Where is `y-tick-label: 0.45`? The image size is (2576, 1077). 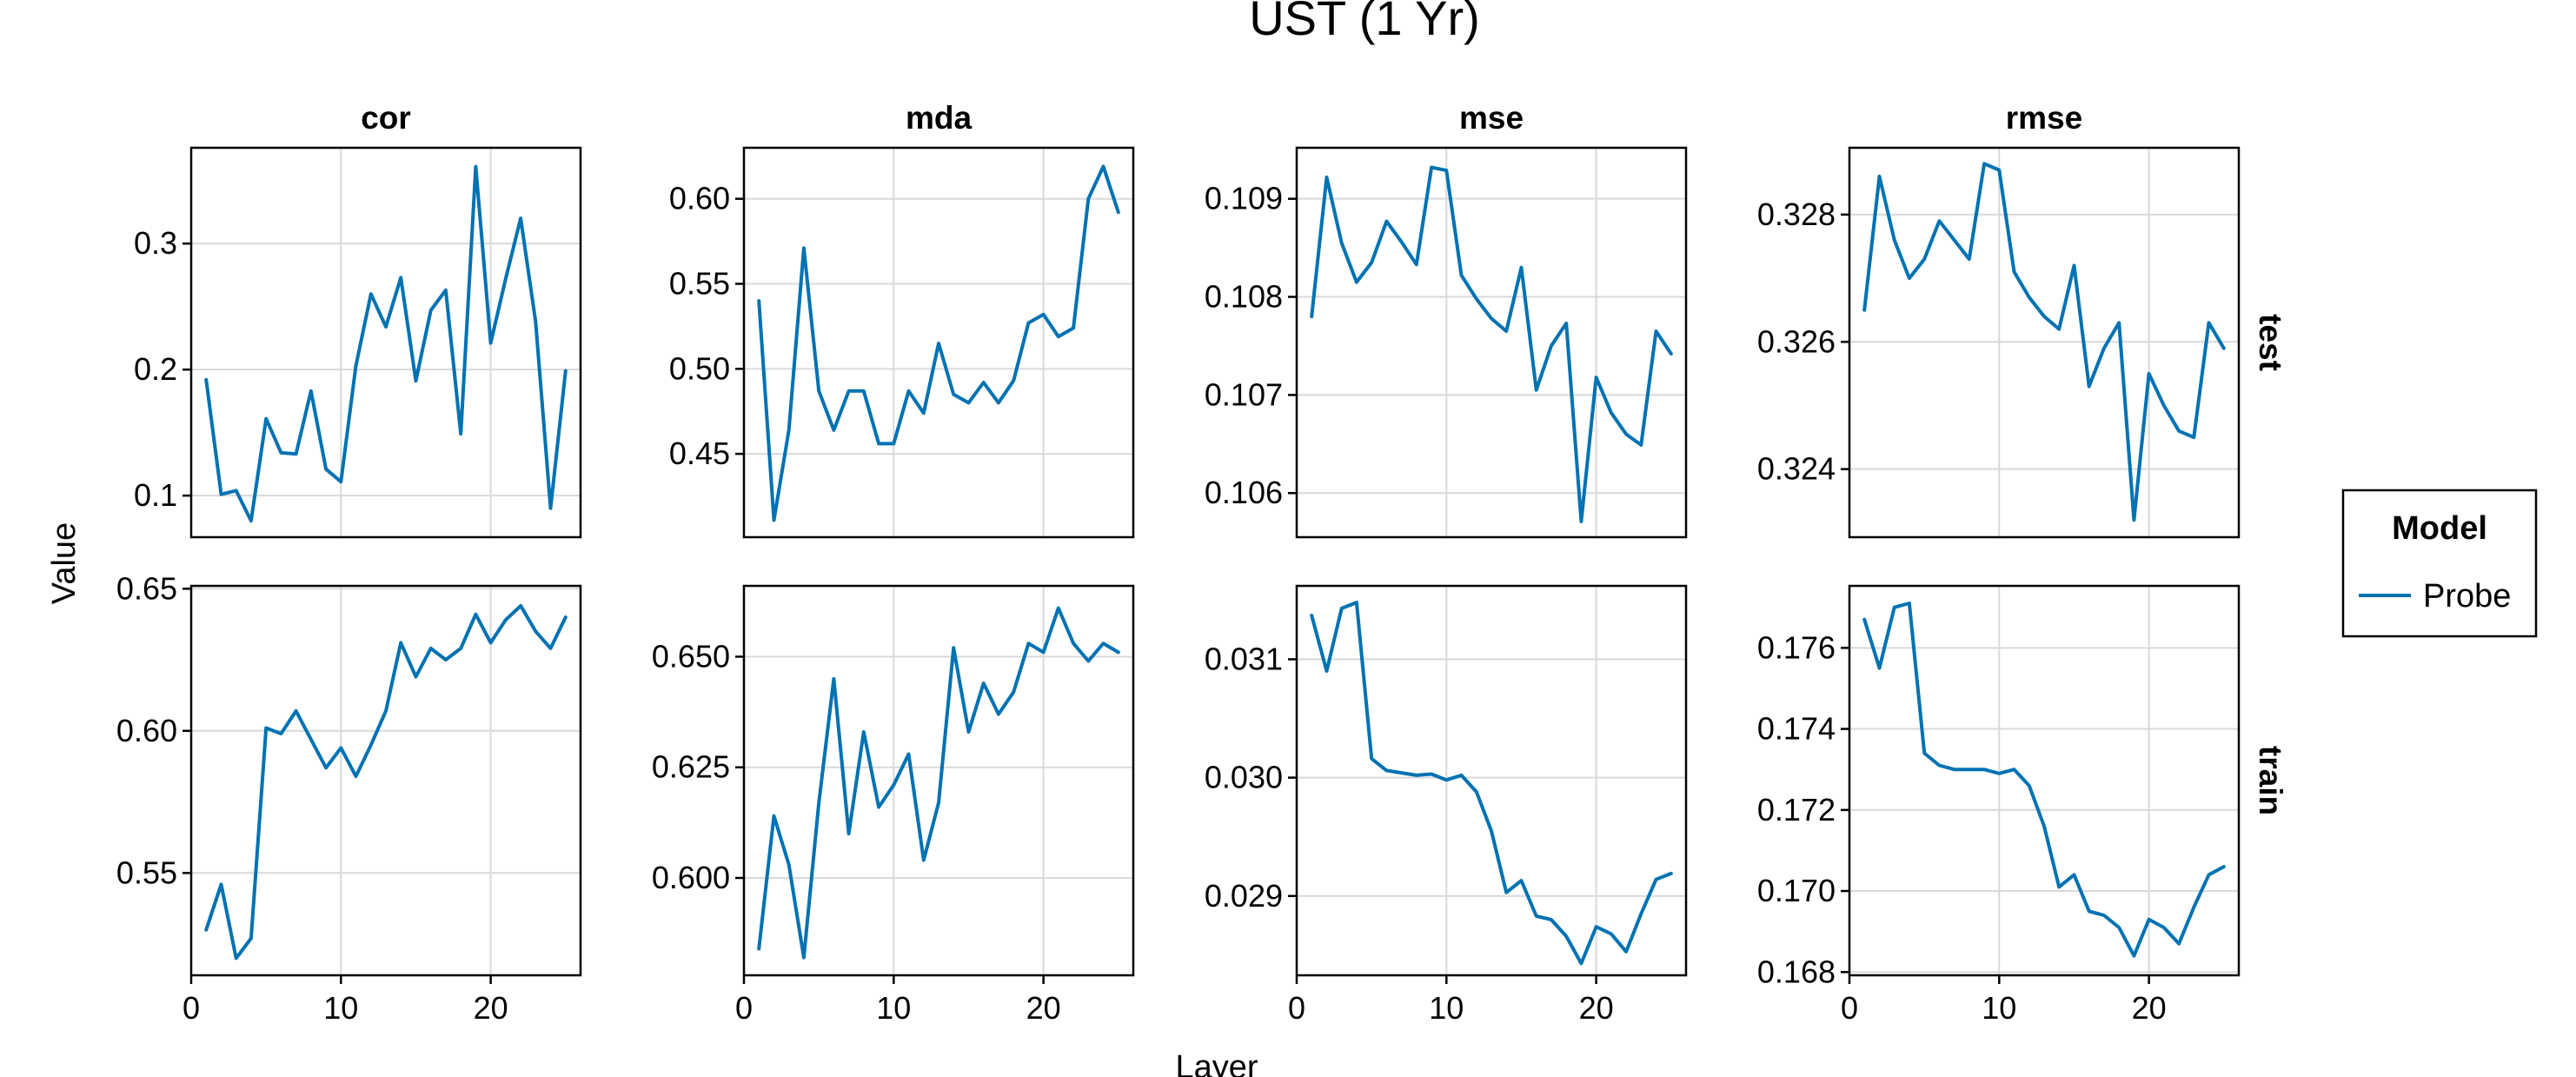 y-tick-label: 0.45 is located at coordinates (699, 453).